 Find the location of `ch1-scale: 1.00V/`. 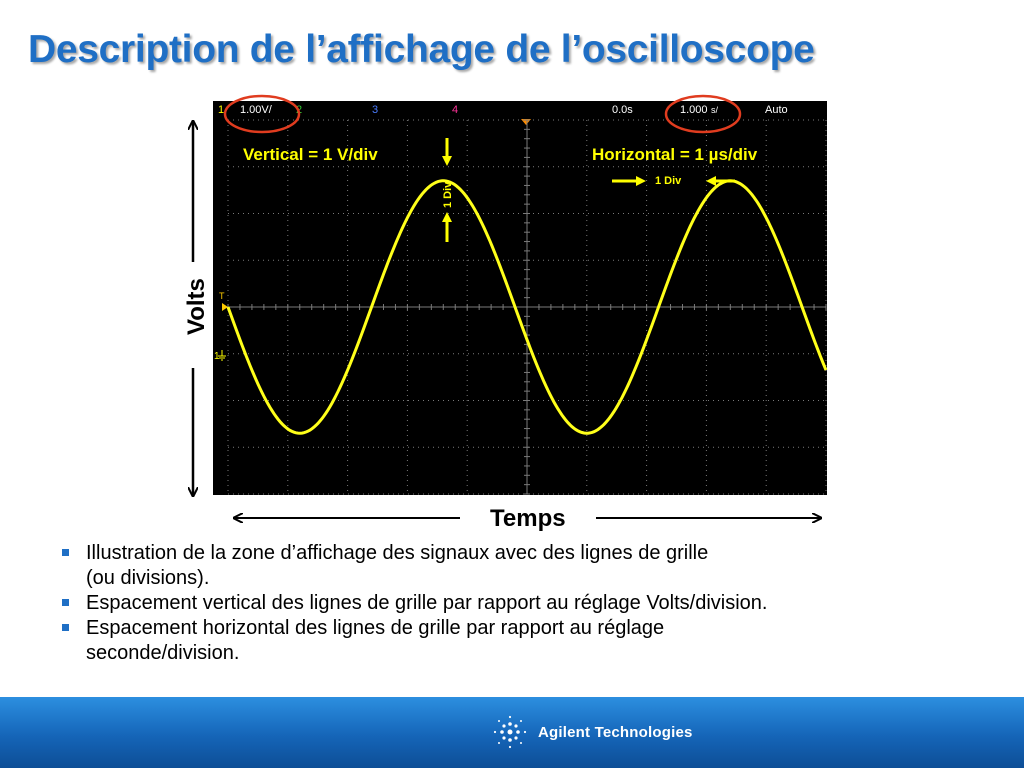

ch1-scale: 1.00V/ is located at coordinates (256, 110).